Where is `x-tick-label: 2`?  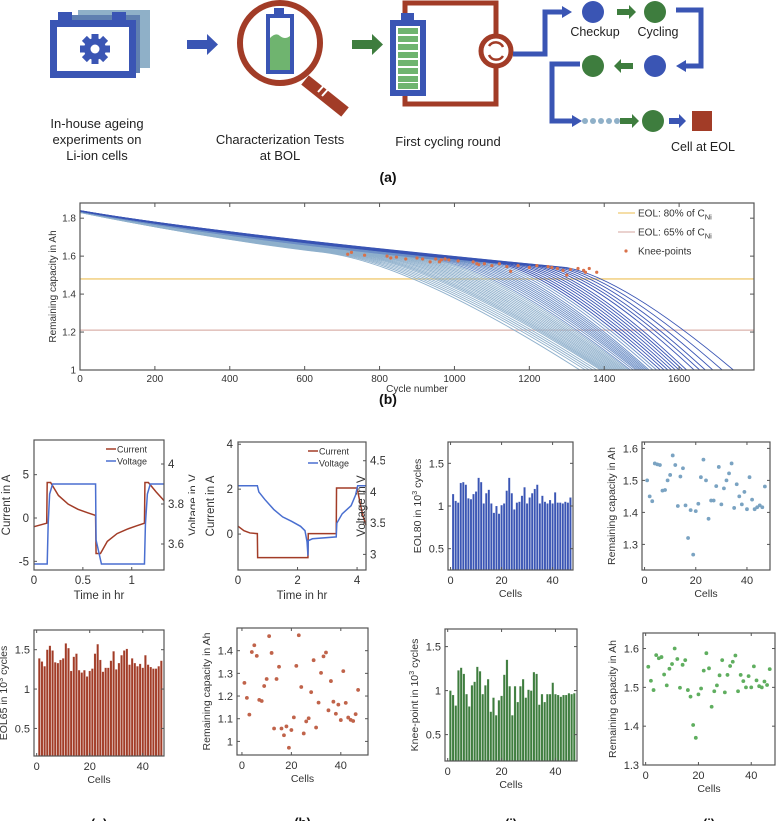 x-tick-label: 2 is located at coordinates (297, 581).